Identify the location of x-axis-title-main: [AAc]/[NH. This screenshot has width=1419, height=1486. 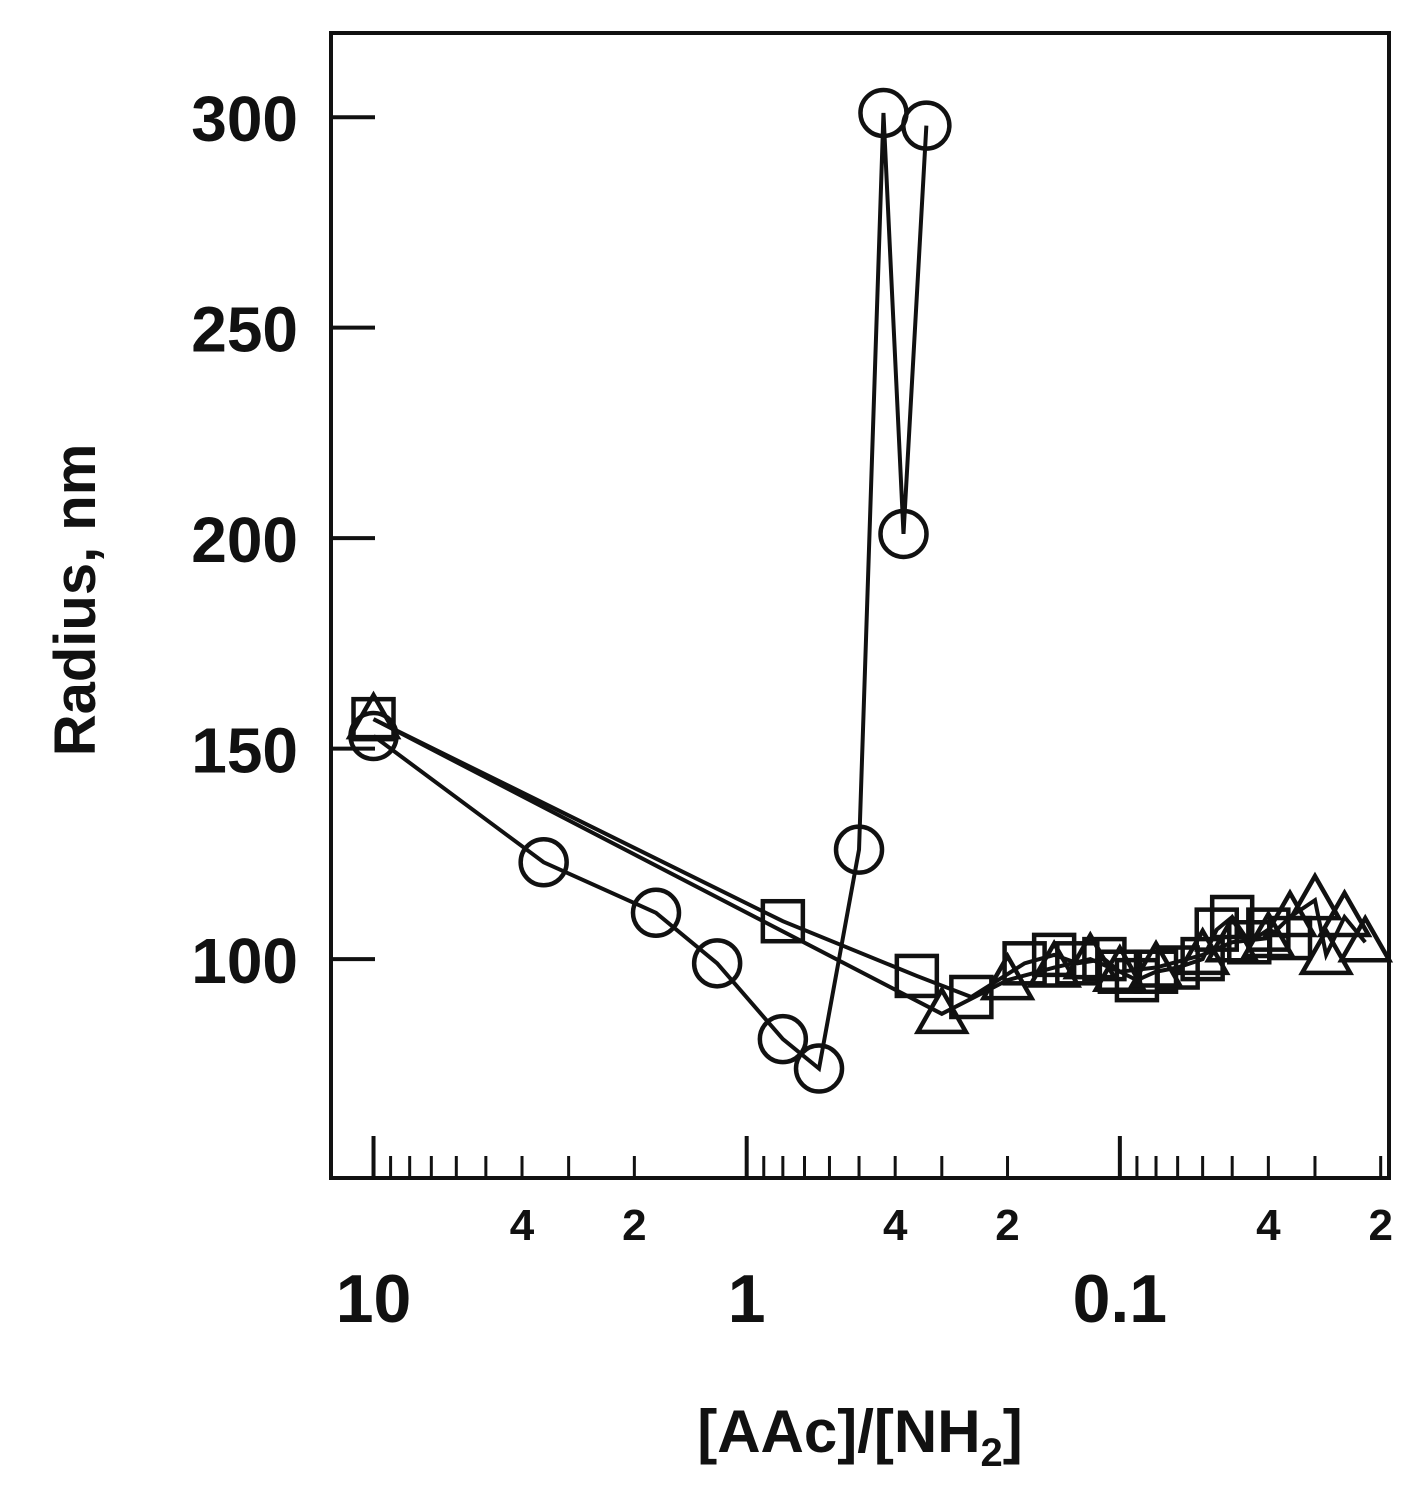
(838, 1431).